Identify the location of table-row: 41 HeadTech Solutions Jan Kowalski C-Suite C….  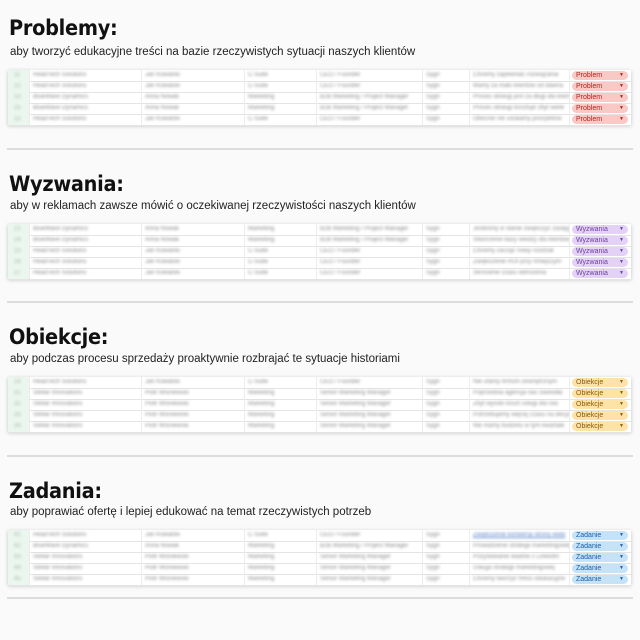
(319, 536).